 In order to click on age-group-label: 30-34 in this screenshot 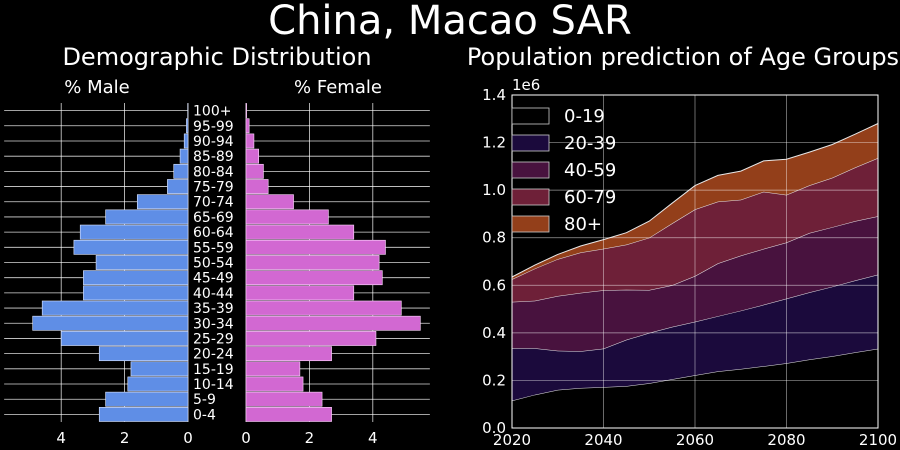, I will do `click(213, 324)`.